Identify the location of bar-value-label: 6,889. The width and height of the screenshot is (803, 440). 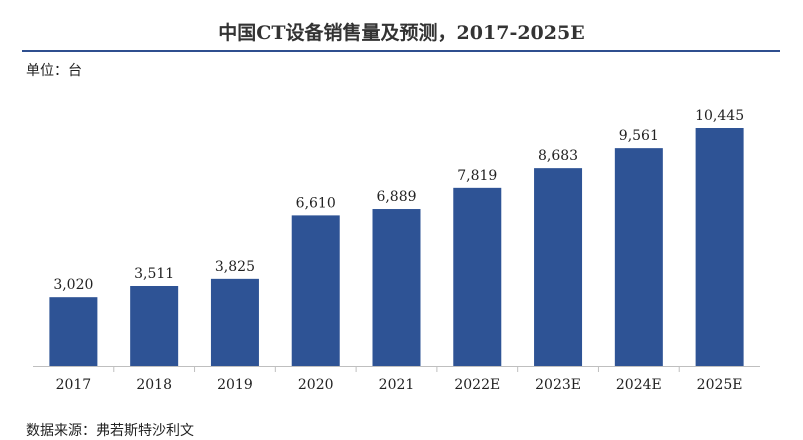
(396, 197).